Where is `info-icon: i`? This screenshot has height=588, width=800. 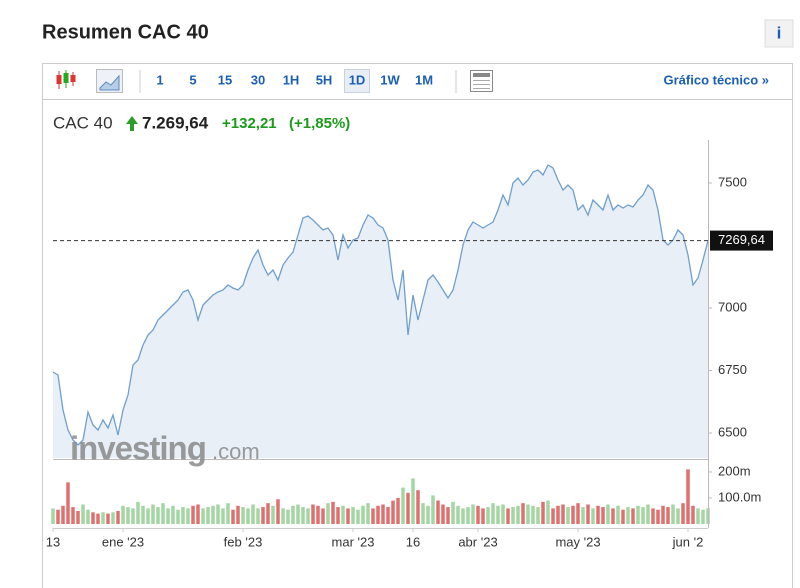 info-icon: i is located at coordinates (779, 32).